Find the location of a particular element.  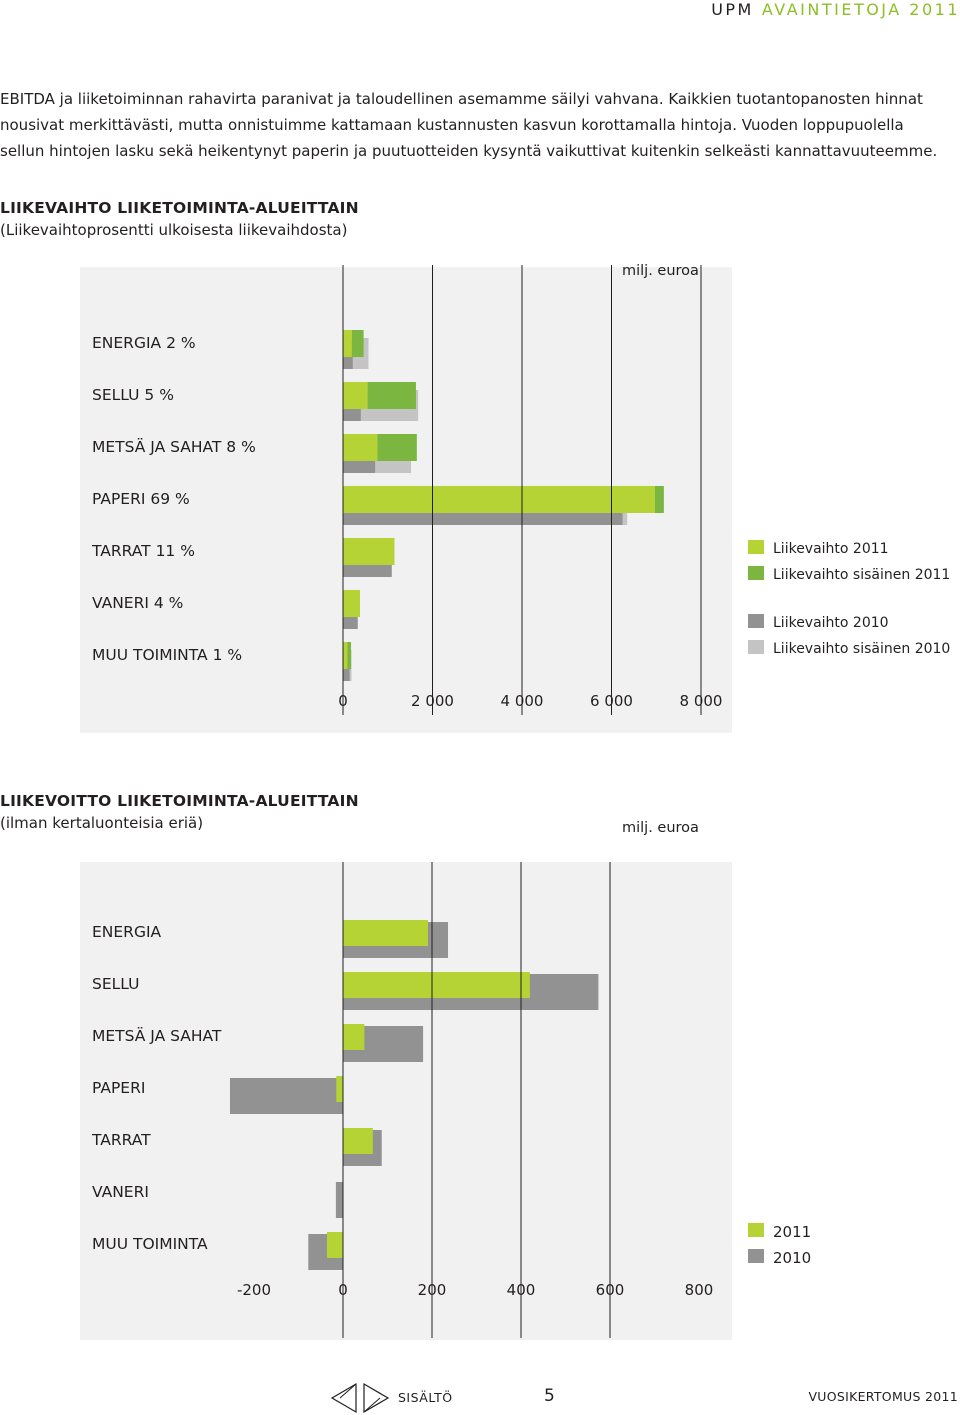

category-label-muu-toiminta-1: MUU TOIMINTA 1 % is located at coordinates (167, 655).